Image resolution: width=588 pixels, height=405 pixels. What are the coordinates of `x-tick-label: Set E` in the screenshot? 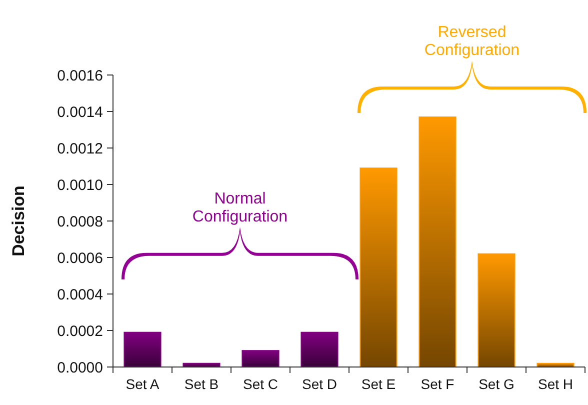 It's located at (378, 384).